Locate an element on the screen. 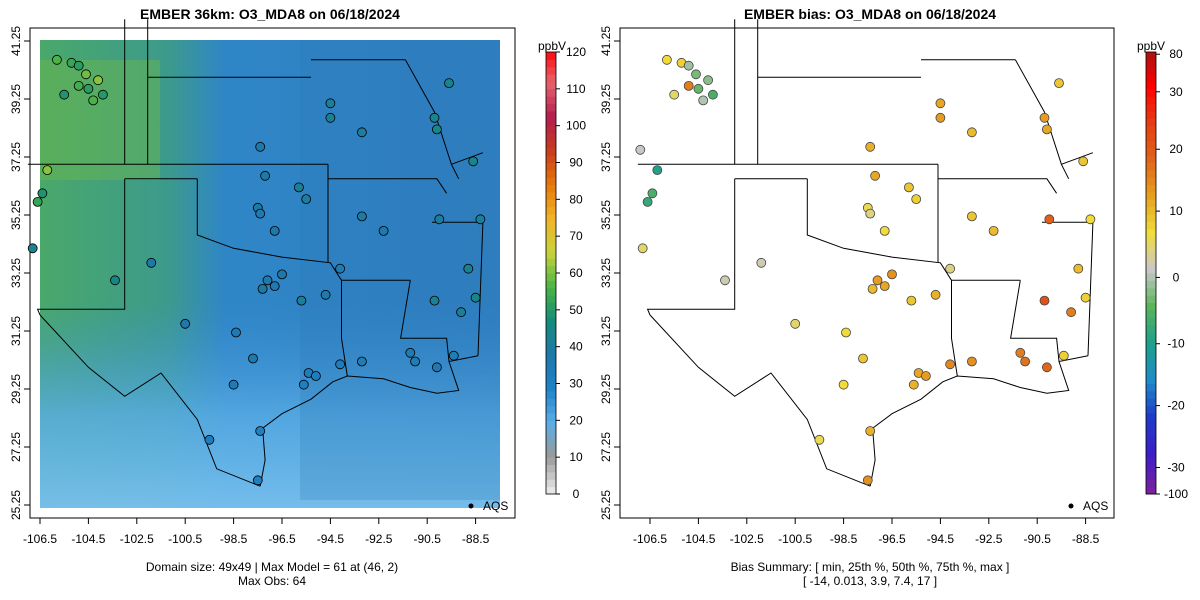 The width and height of the screenshot is (1200, 600). right-colorbar-unit: ppbV is located at coordinates (1151, 46).